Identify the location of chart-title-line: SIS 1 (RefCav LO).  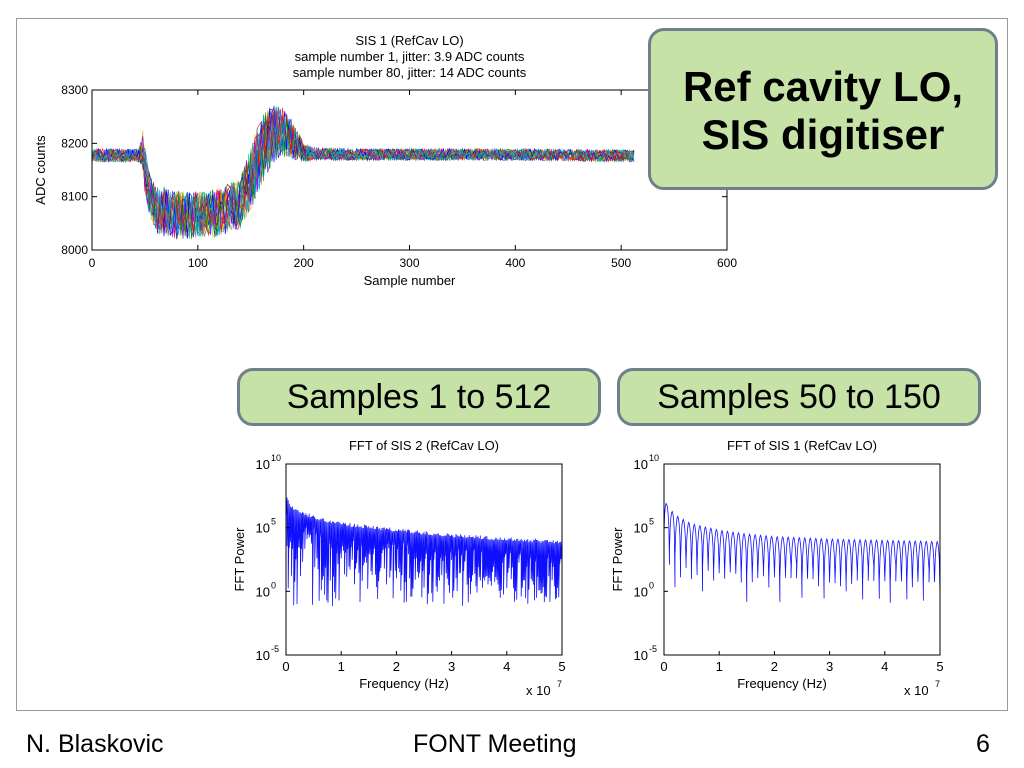
(409, 40).